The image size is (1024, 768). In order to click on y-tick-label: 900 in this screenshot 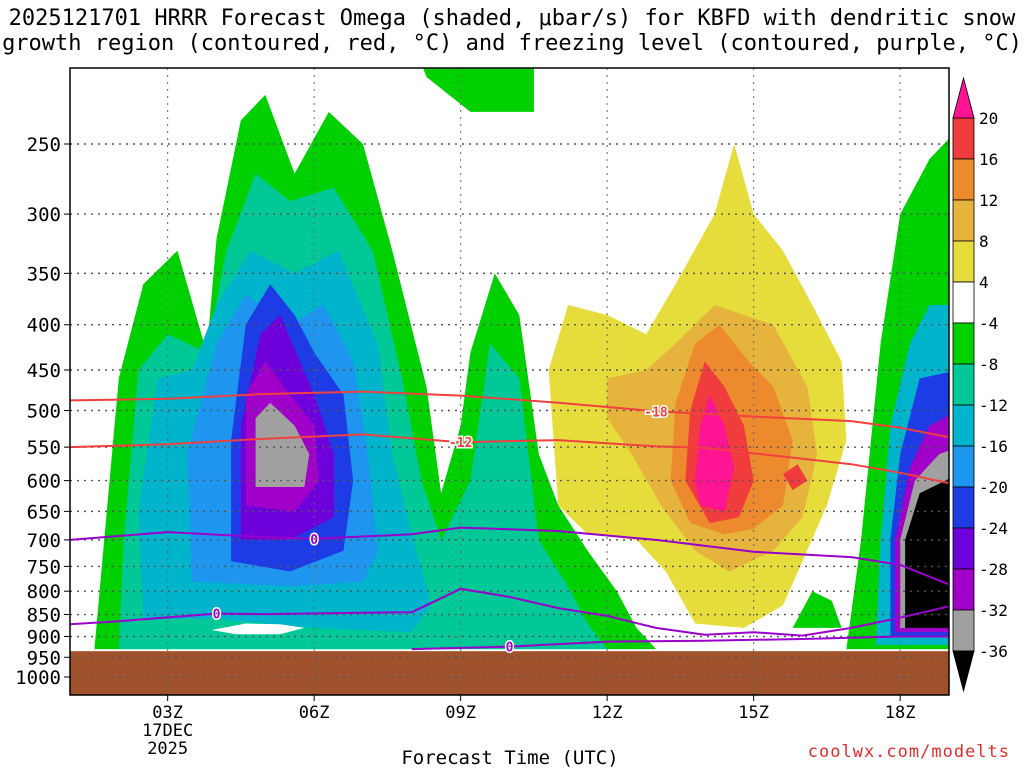, I will do `click(44, 637)`.